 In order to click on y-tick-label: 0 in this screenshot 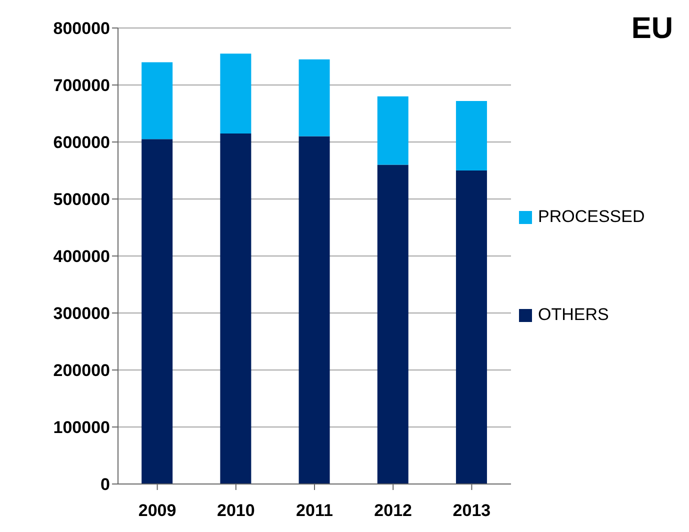, I will do `click(105, 484)`.